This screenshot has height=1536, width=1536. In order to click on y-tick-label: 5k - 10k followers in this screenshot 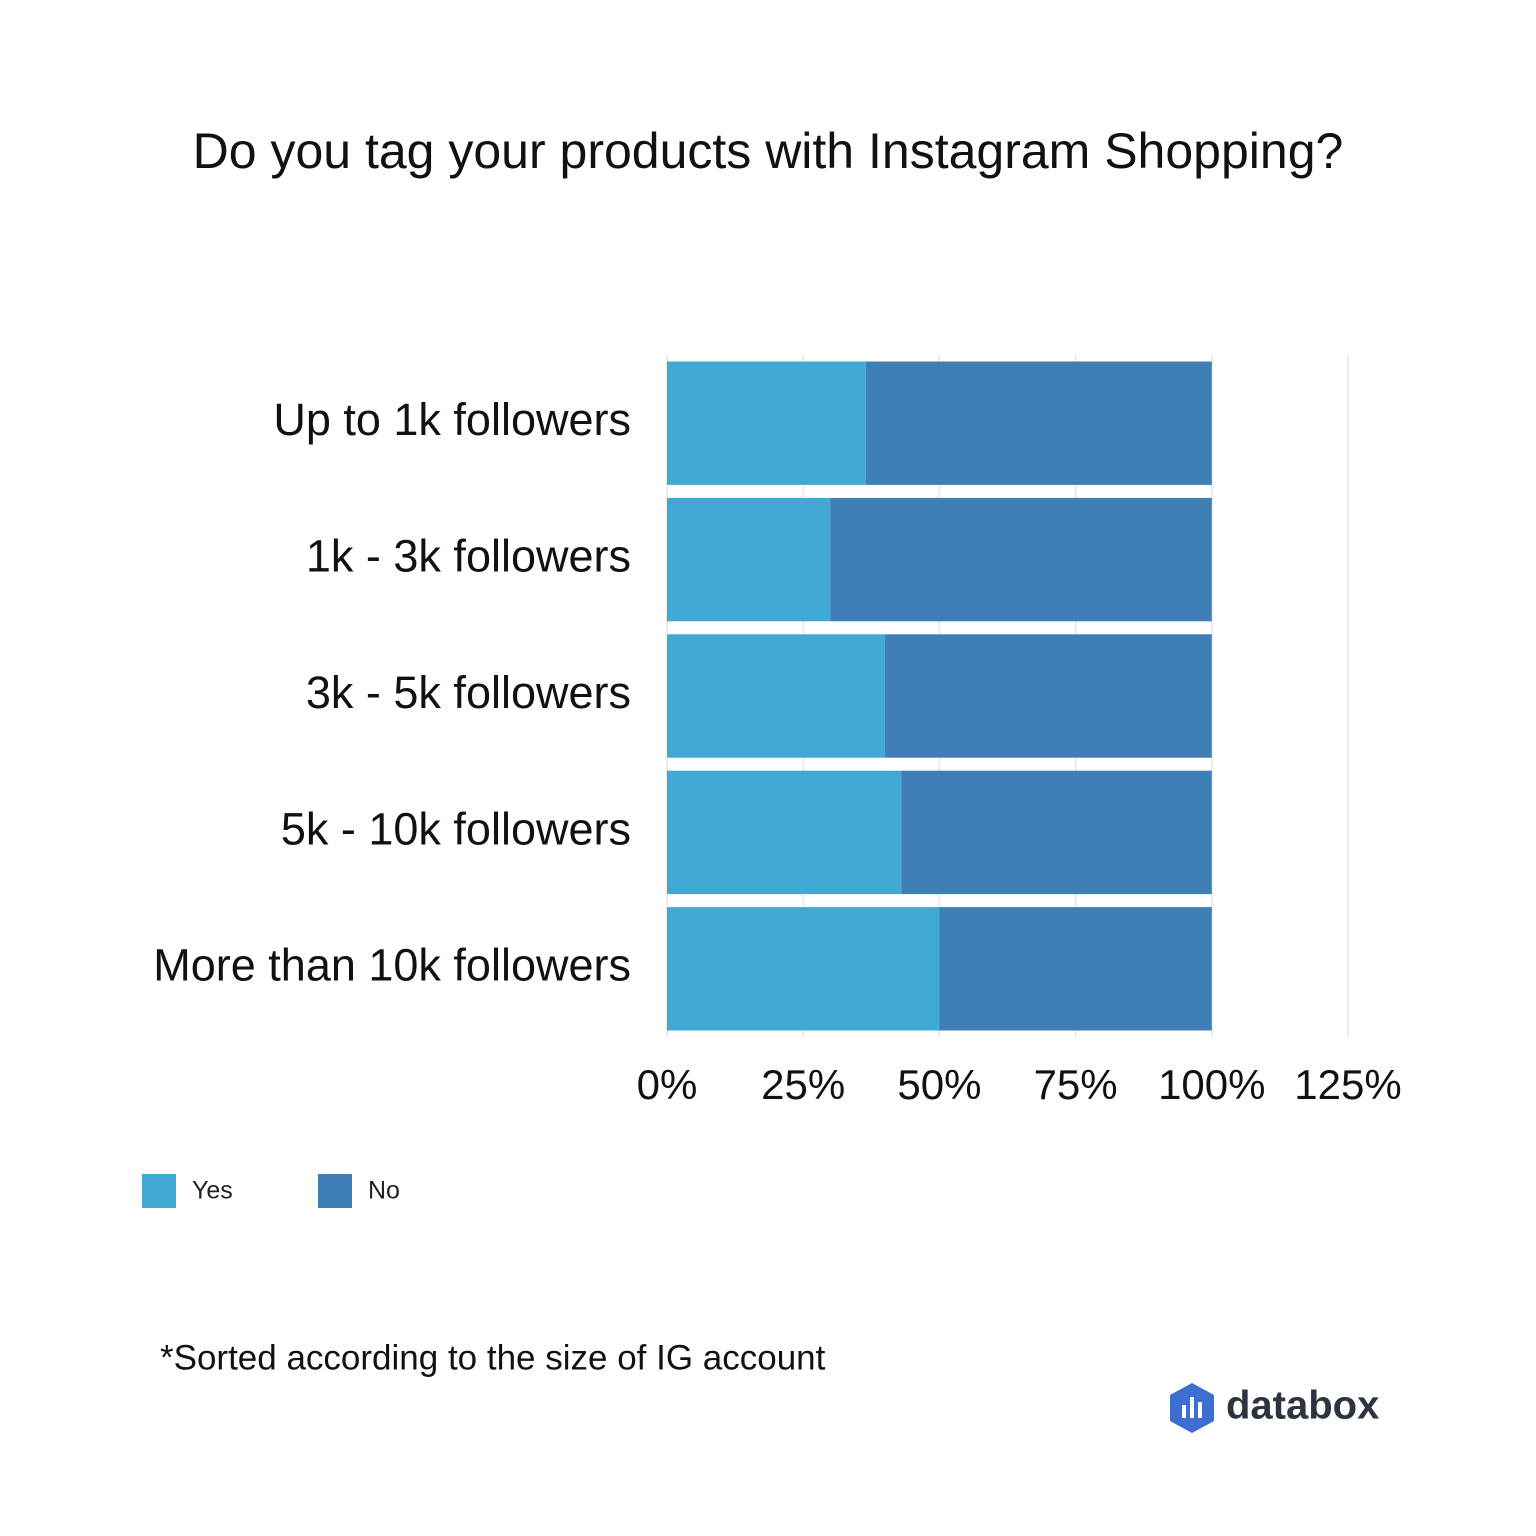, I will do `click(456, 828)`.